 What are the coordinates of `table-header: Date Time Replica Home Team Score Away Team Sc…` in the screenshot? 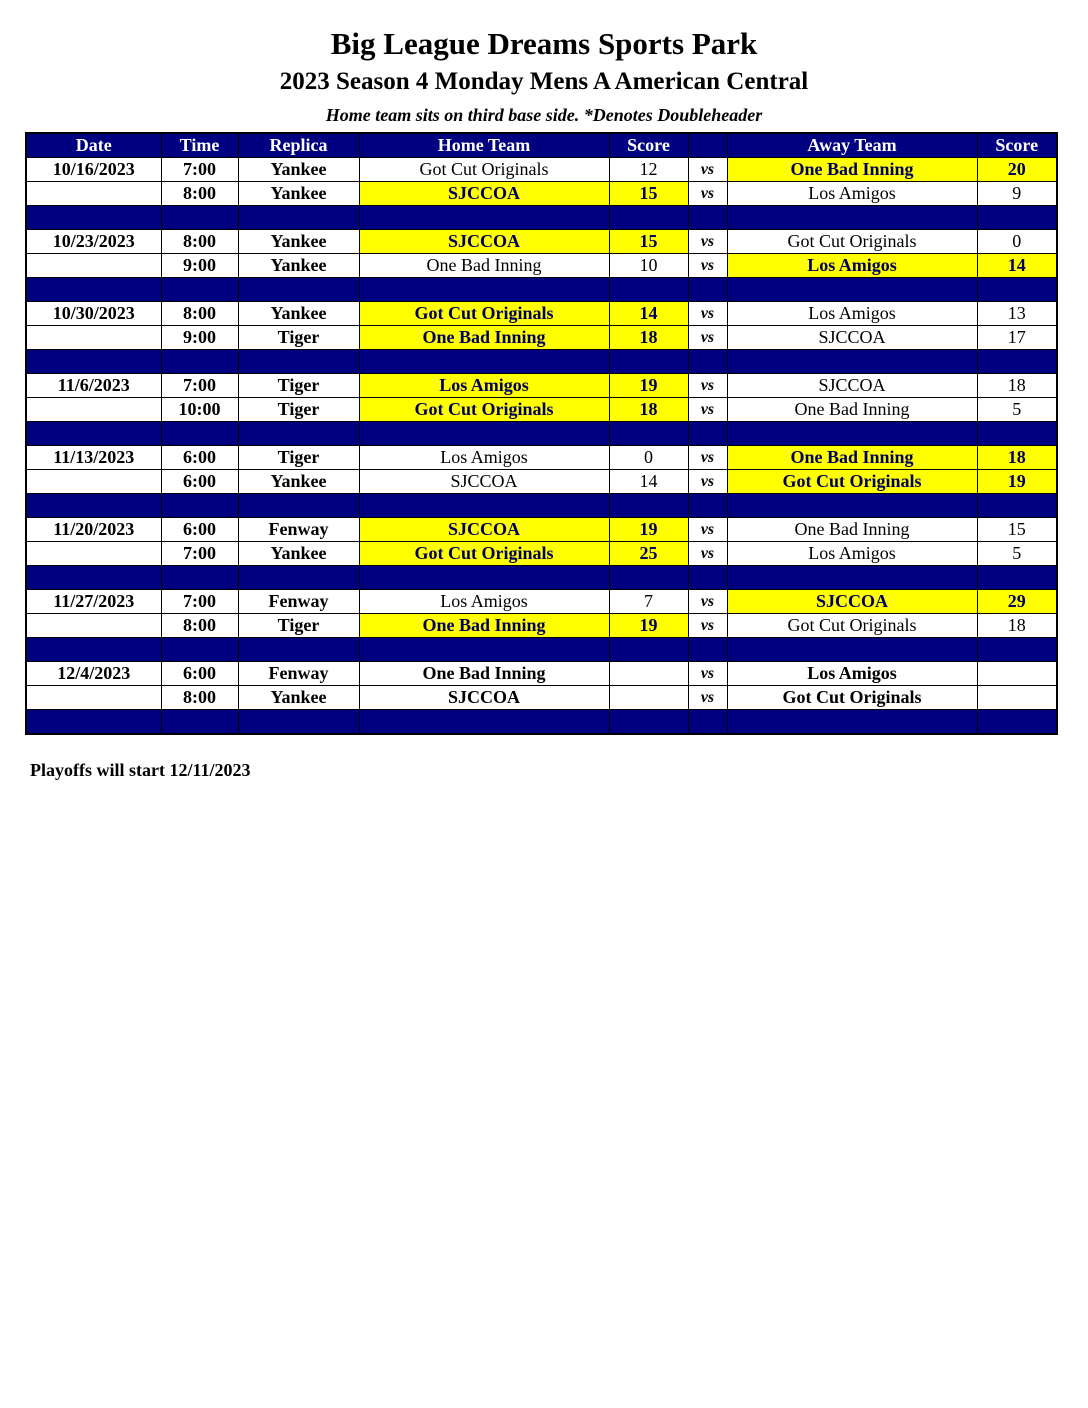 It's located at (541, 145).